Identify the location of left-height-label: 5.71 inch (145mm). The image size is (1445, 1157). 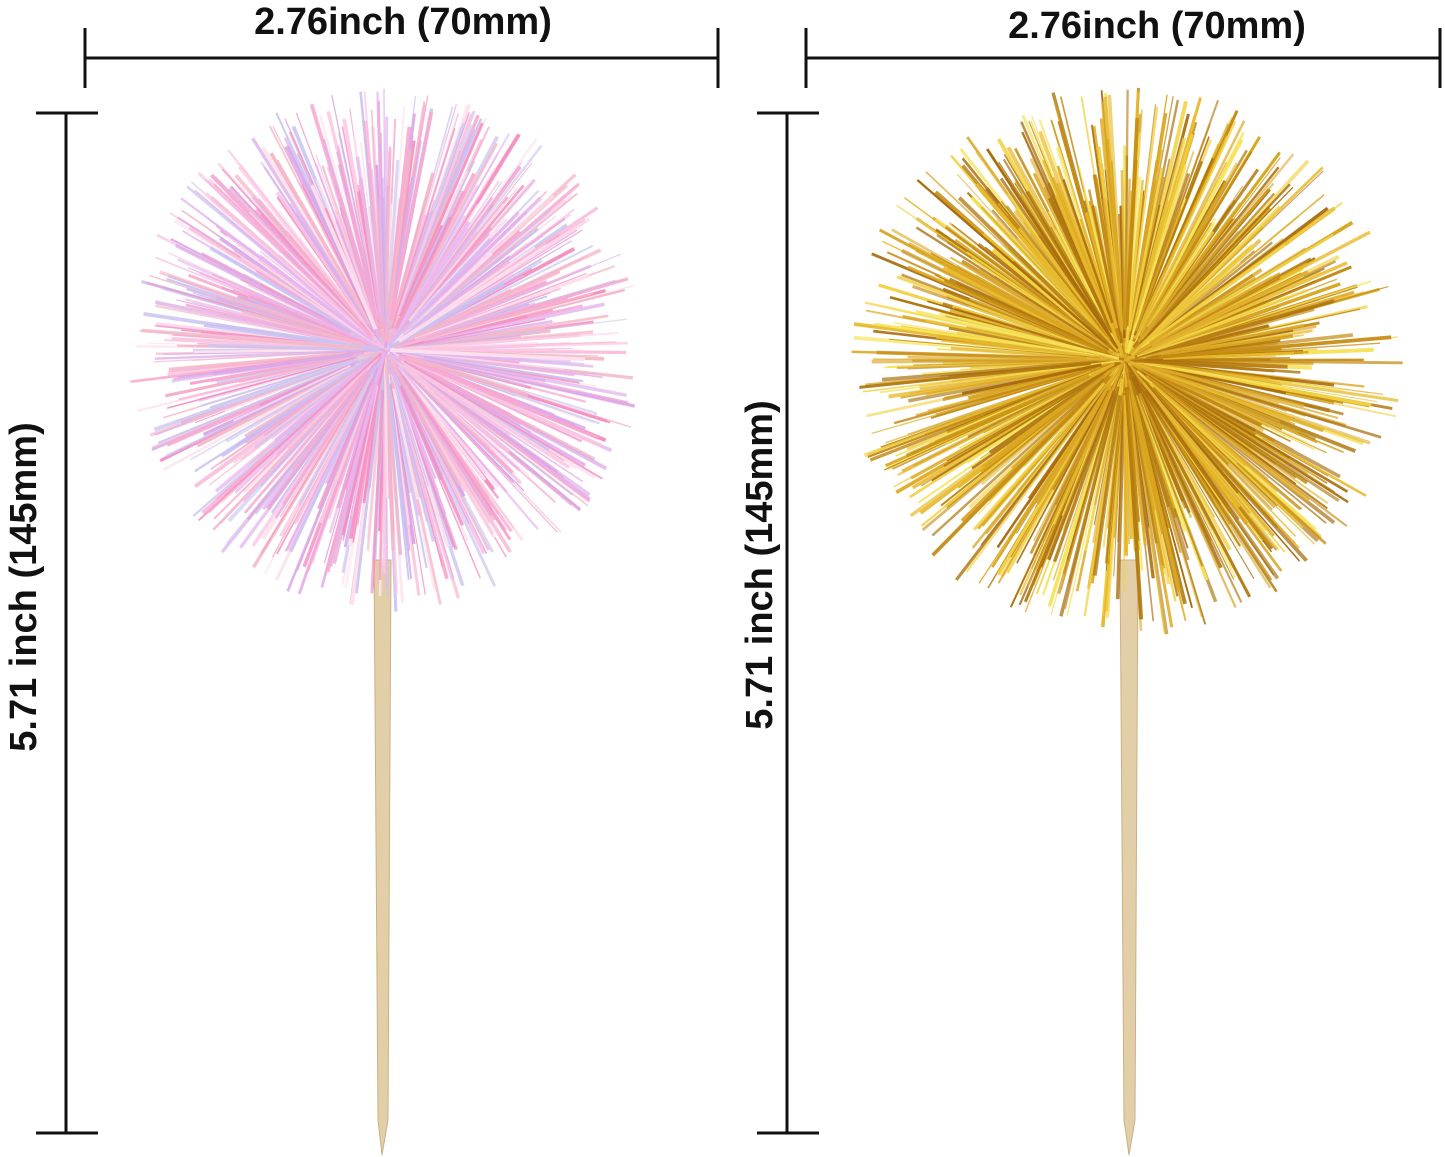
(24, 586).